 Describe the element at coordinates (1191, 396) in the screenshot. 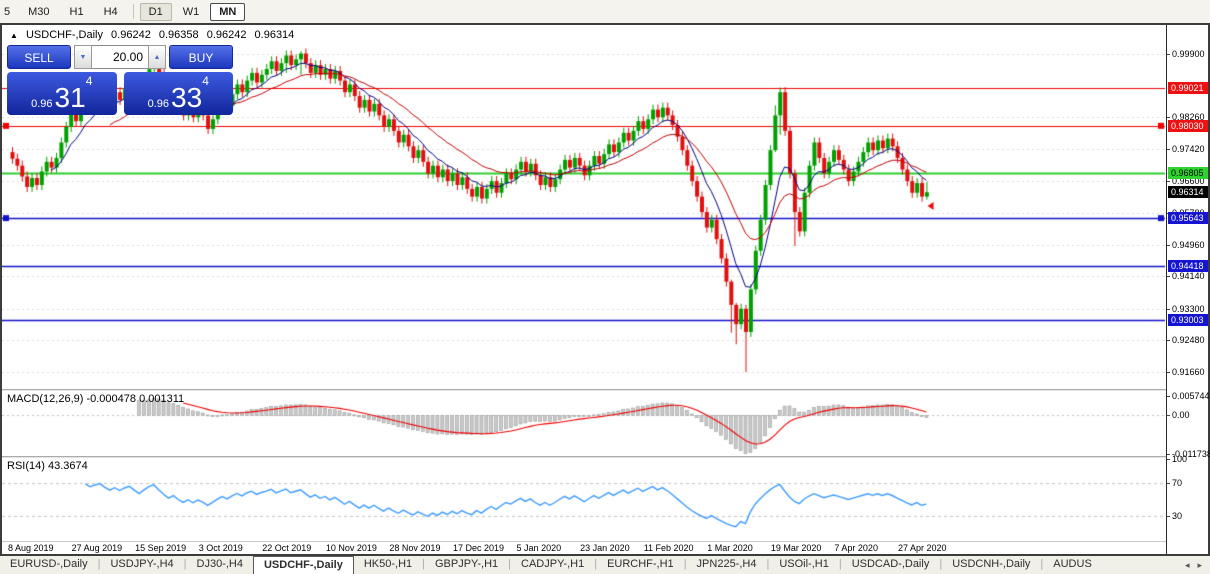

I see `macd-axis-tick: 0.005744` at that location.